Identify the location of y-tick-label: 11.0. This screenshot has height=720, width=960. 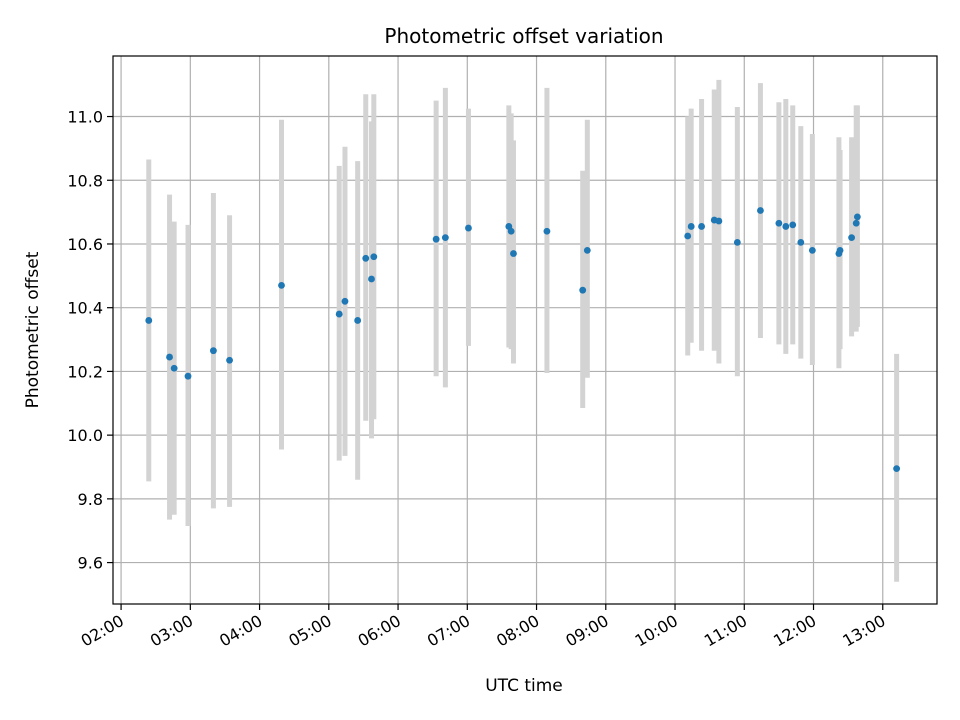
(85, 117).